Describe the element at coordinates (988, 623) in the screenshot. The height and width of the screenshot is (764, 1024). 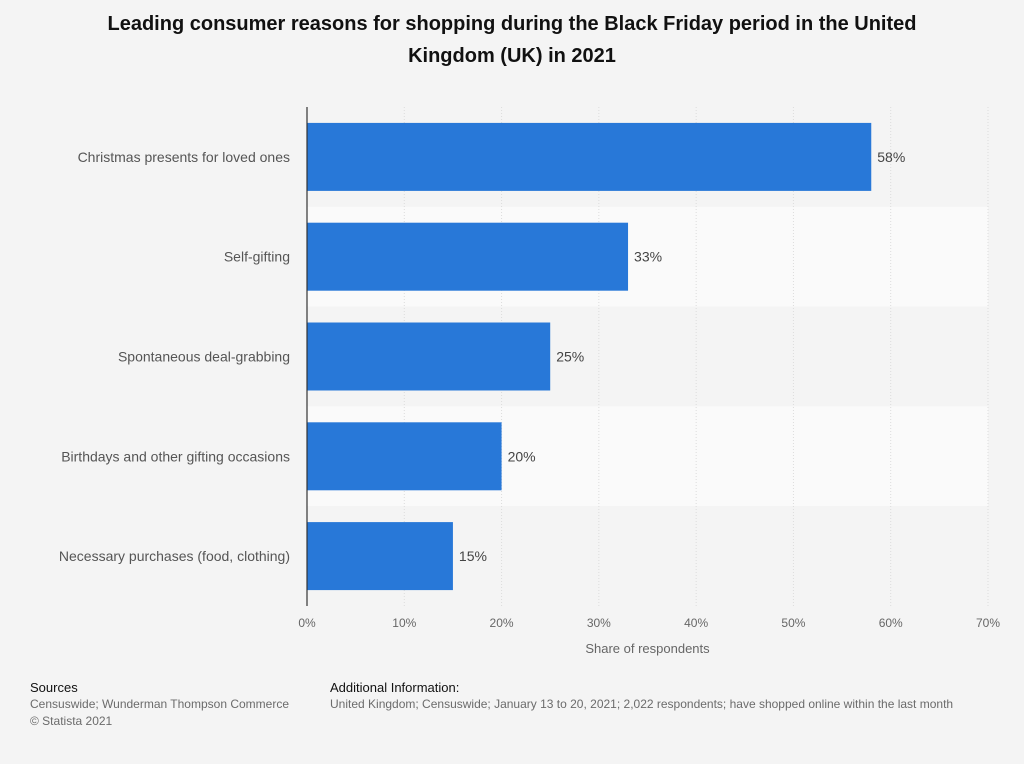
I see `x-tick-label: 70%` at that location.